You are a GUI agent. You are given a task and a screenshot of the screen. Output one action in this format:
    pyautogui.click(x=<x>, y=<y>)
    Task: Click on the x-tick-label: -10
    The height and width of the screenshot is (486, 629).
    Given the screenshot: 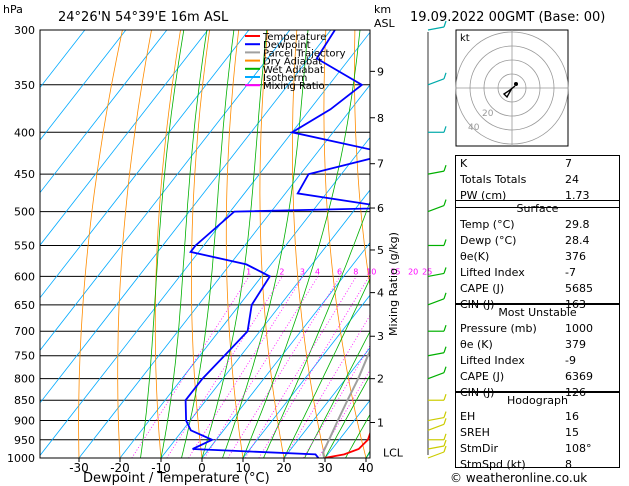 What is the action you would take?
    pyautogui.click(x=161, y=468)
    